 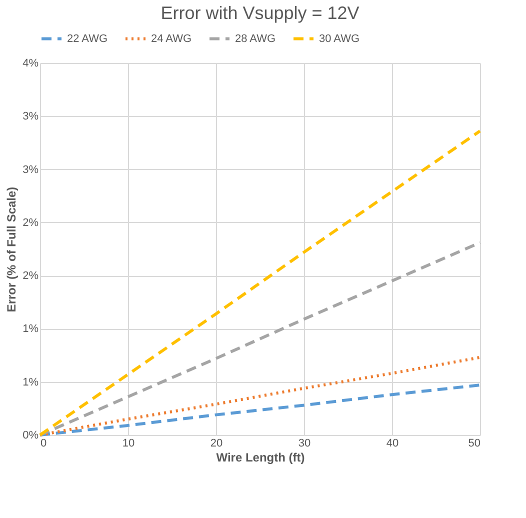 I want to click on legend-label: 28 AWG, so click(x=255, y=38).